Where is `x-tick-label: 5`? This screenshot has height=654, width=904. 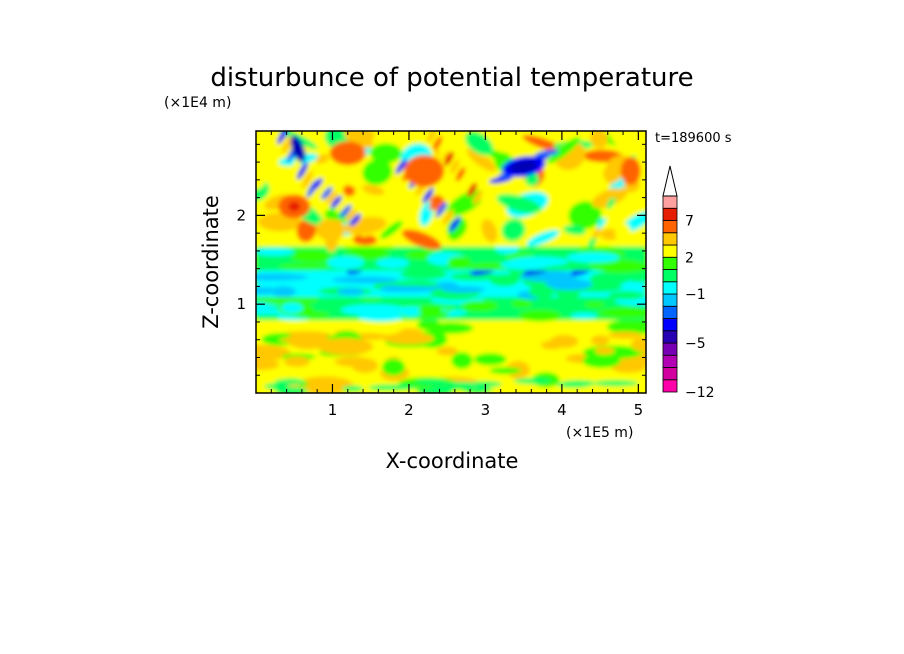
x-tick-label: 5 is located at coordinates (639, 410).